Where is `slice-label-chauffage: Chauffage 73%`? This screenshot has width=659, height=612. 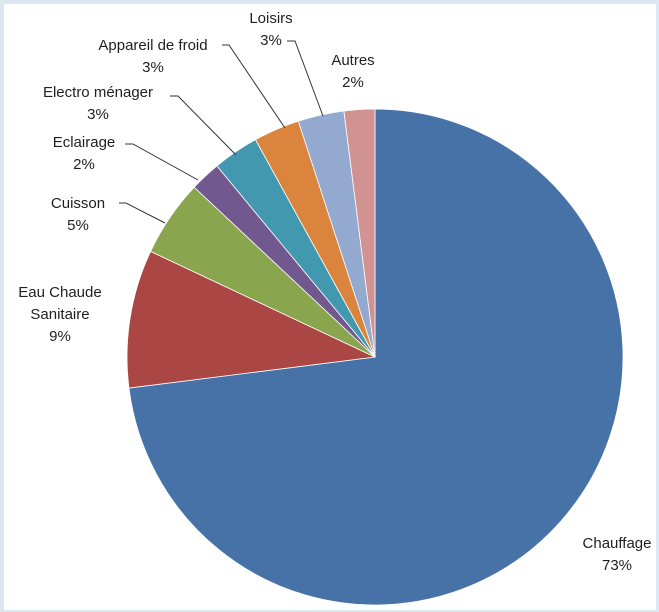
slice-label-chauffage: Chauffage 73% is located at coordinates (617, 554).